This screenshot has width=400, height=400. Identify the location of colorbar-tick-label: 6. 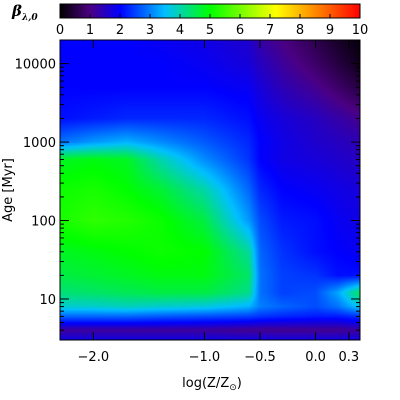
(240, 30).